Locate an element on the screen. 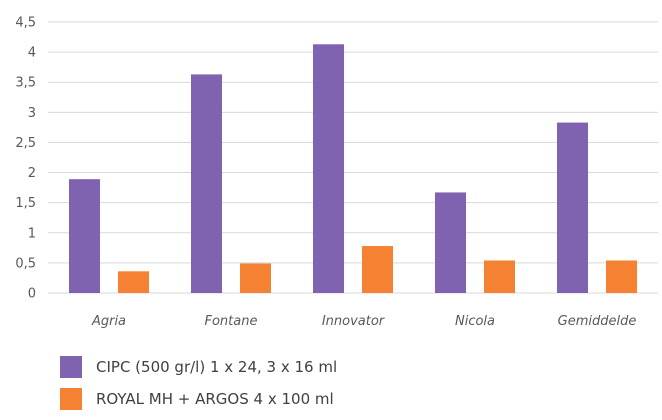 This screenshot has width=662, height=420. y-tick-label: 1,5 is located at coordinates (25, 203).